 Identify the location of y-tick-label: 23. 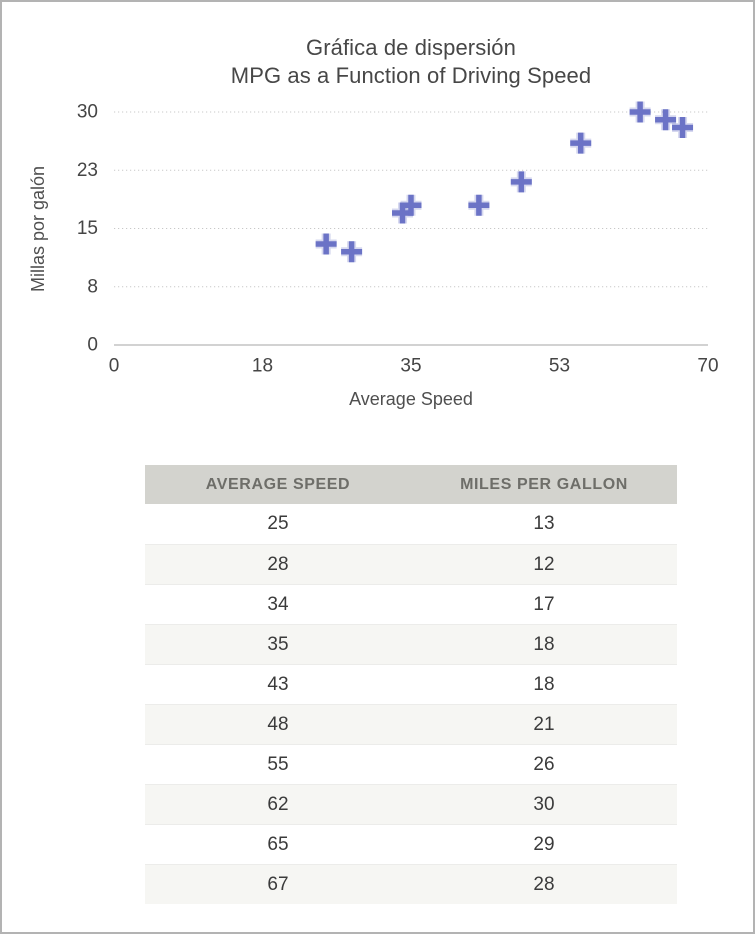
(87, 170).